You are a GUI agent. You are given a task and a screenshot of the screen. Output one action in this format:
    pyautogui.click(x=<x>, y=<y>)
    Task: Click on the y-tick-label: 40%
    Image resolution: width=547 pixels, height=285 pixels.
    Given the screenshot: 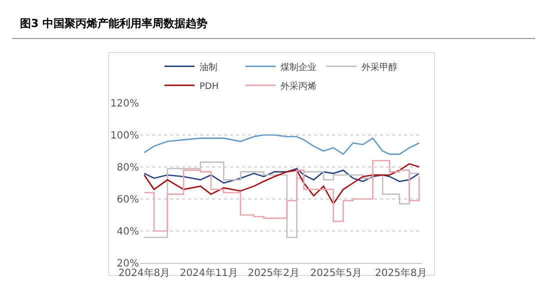 What is the action you would take?
    pyautogui.click(x=127, y=232)
    